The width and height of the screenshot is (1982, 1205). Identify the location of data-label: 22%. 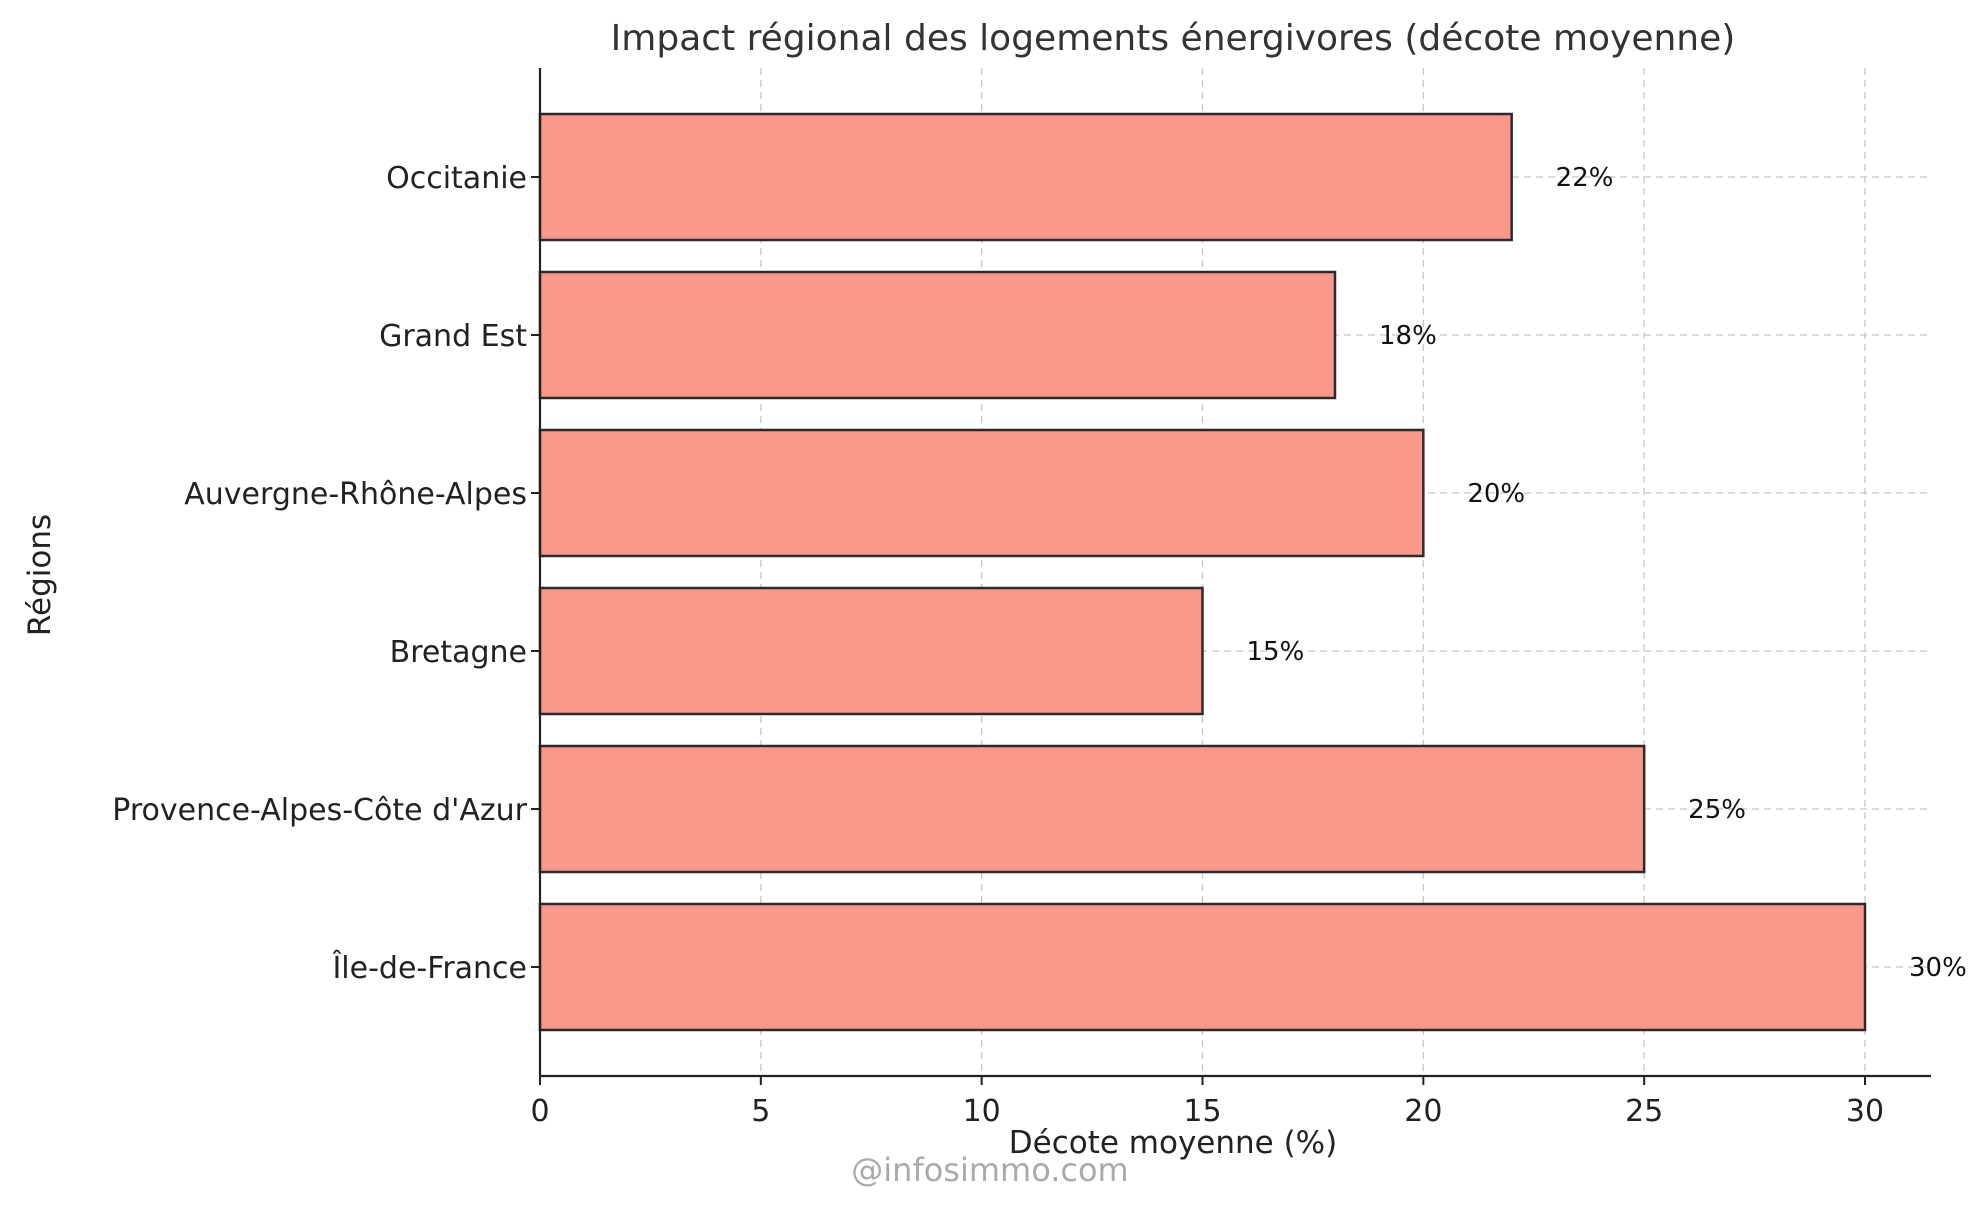
(1585, 178).